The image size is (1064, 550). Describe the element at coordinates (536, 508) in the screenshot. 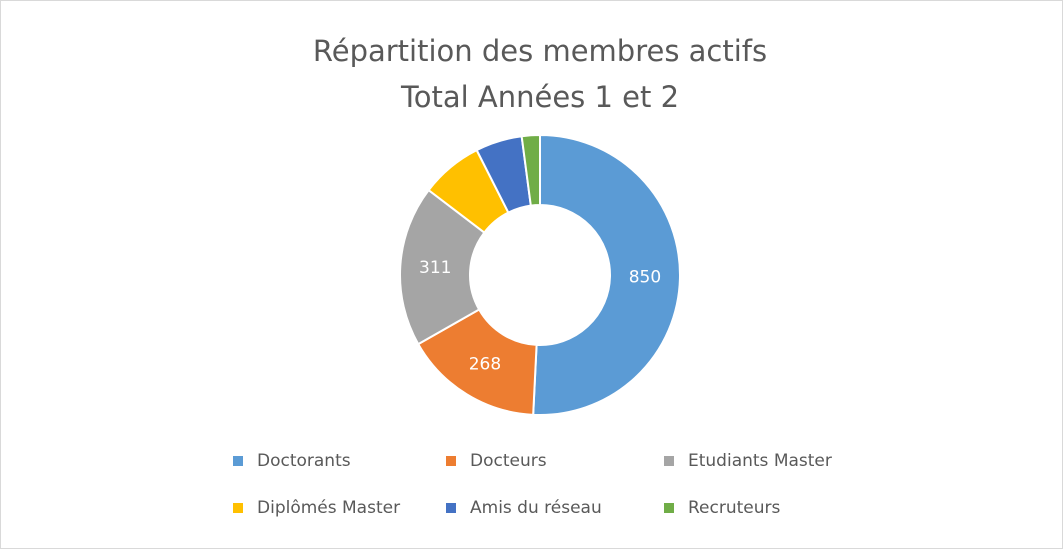

I see `legend-label: Amis du réseau` at that location.